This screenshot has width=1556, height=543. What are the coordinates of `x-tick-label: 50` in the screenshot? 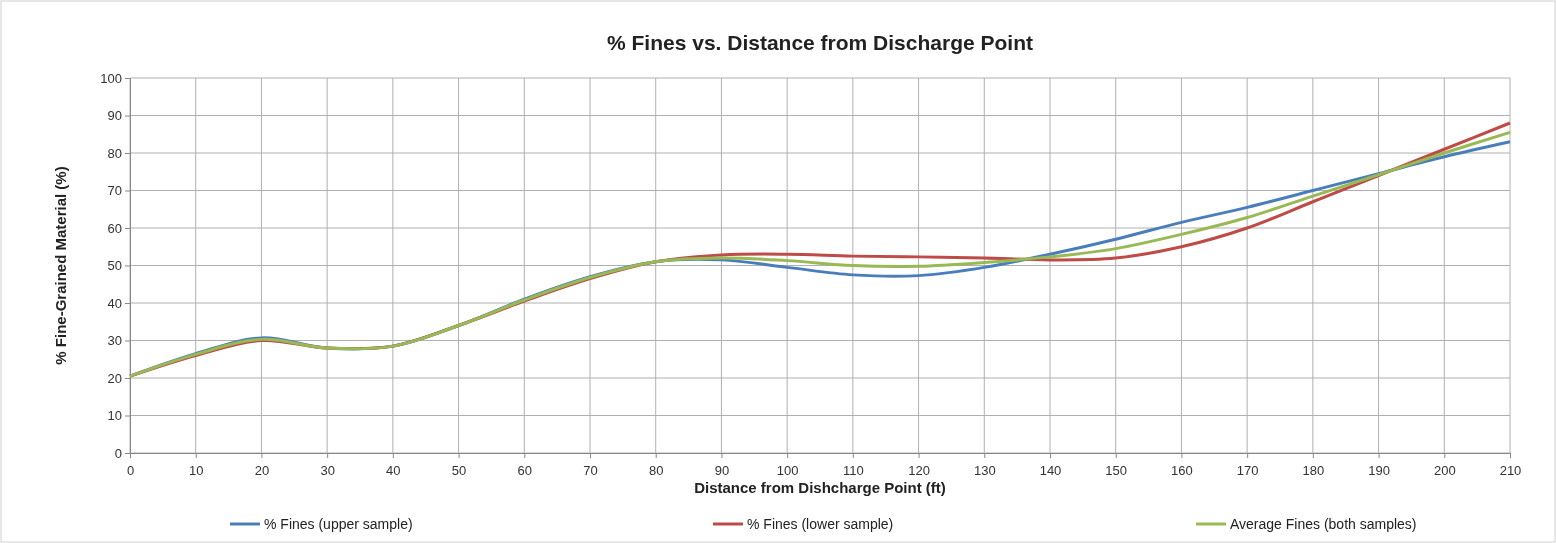 It's located at (459, 471).